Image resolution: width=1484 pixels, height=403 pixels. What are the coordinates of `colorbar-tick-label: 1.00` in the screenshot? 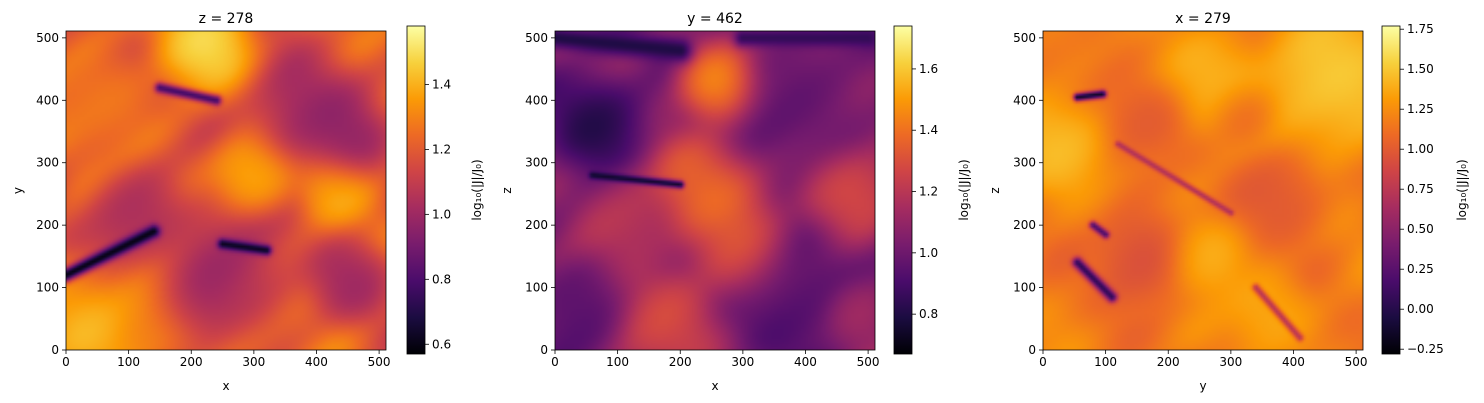 It's located at (1420, 149).